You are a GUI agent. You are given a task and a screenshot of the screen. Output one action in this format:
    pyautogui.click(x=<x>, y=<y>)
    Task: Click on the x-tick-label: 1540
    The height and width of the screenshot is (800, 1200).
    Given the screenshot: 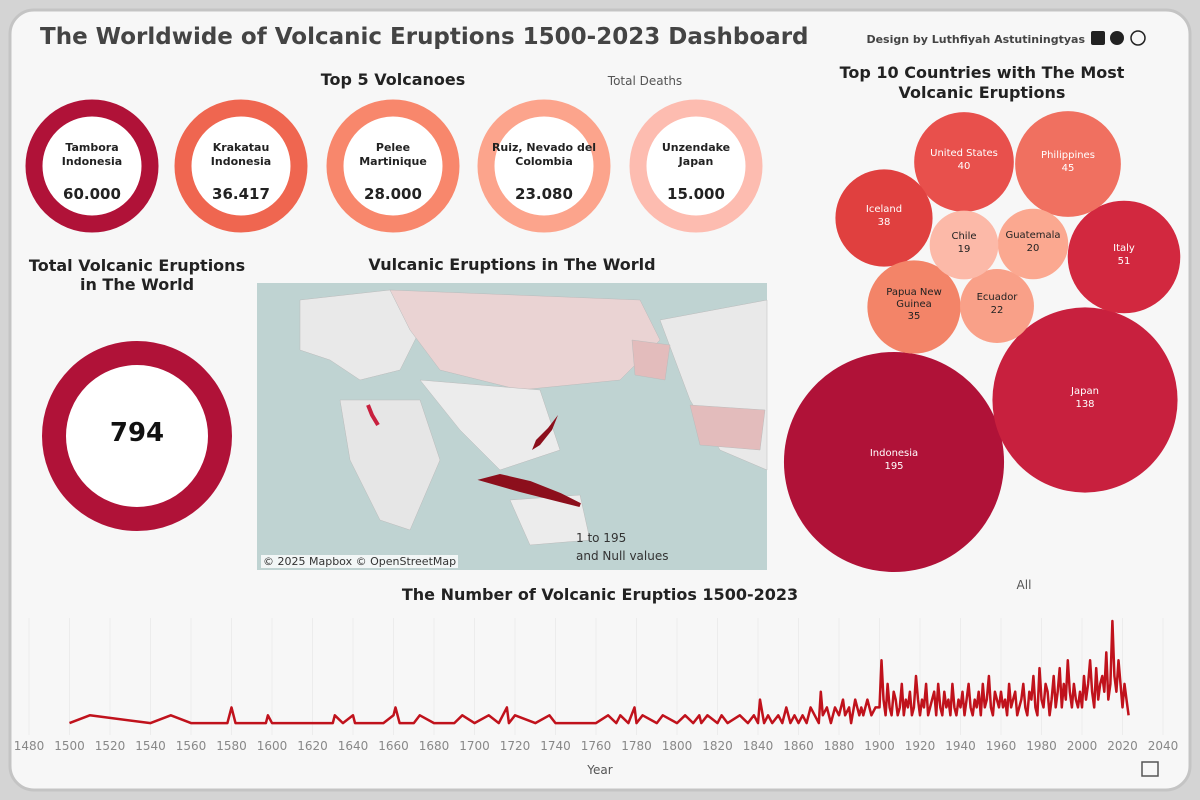 What is the action you would take?
    pyautogui.click(x=150, y=746)
    